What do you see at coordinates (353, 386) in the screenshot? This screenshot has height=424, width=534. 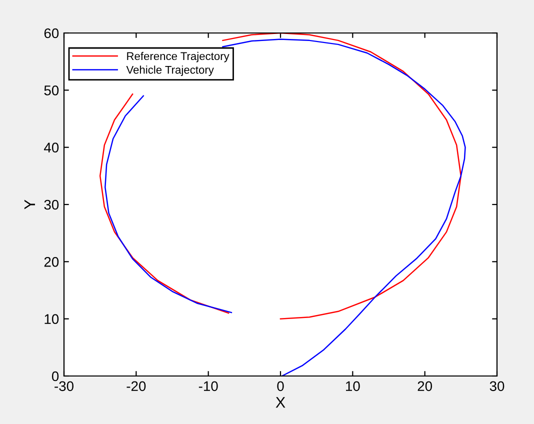 I see `x-tick-label: 10` at bounding box center [353, 386].